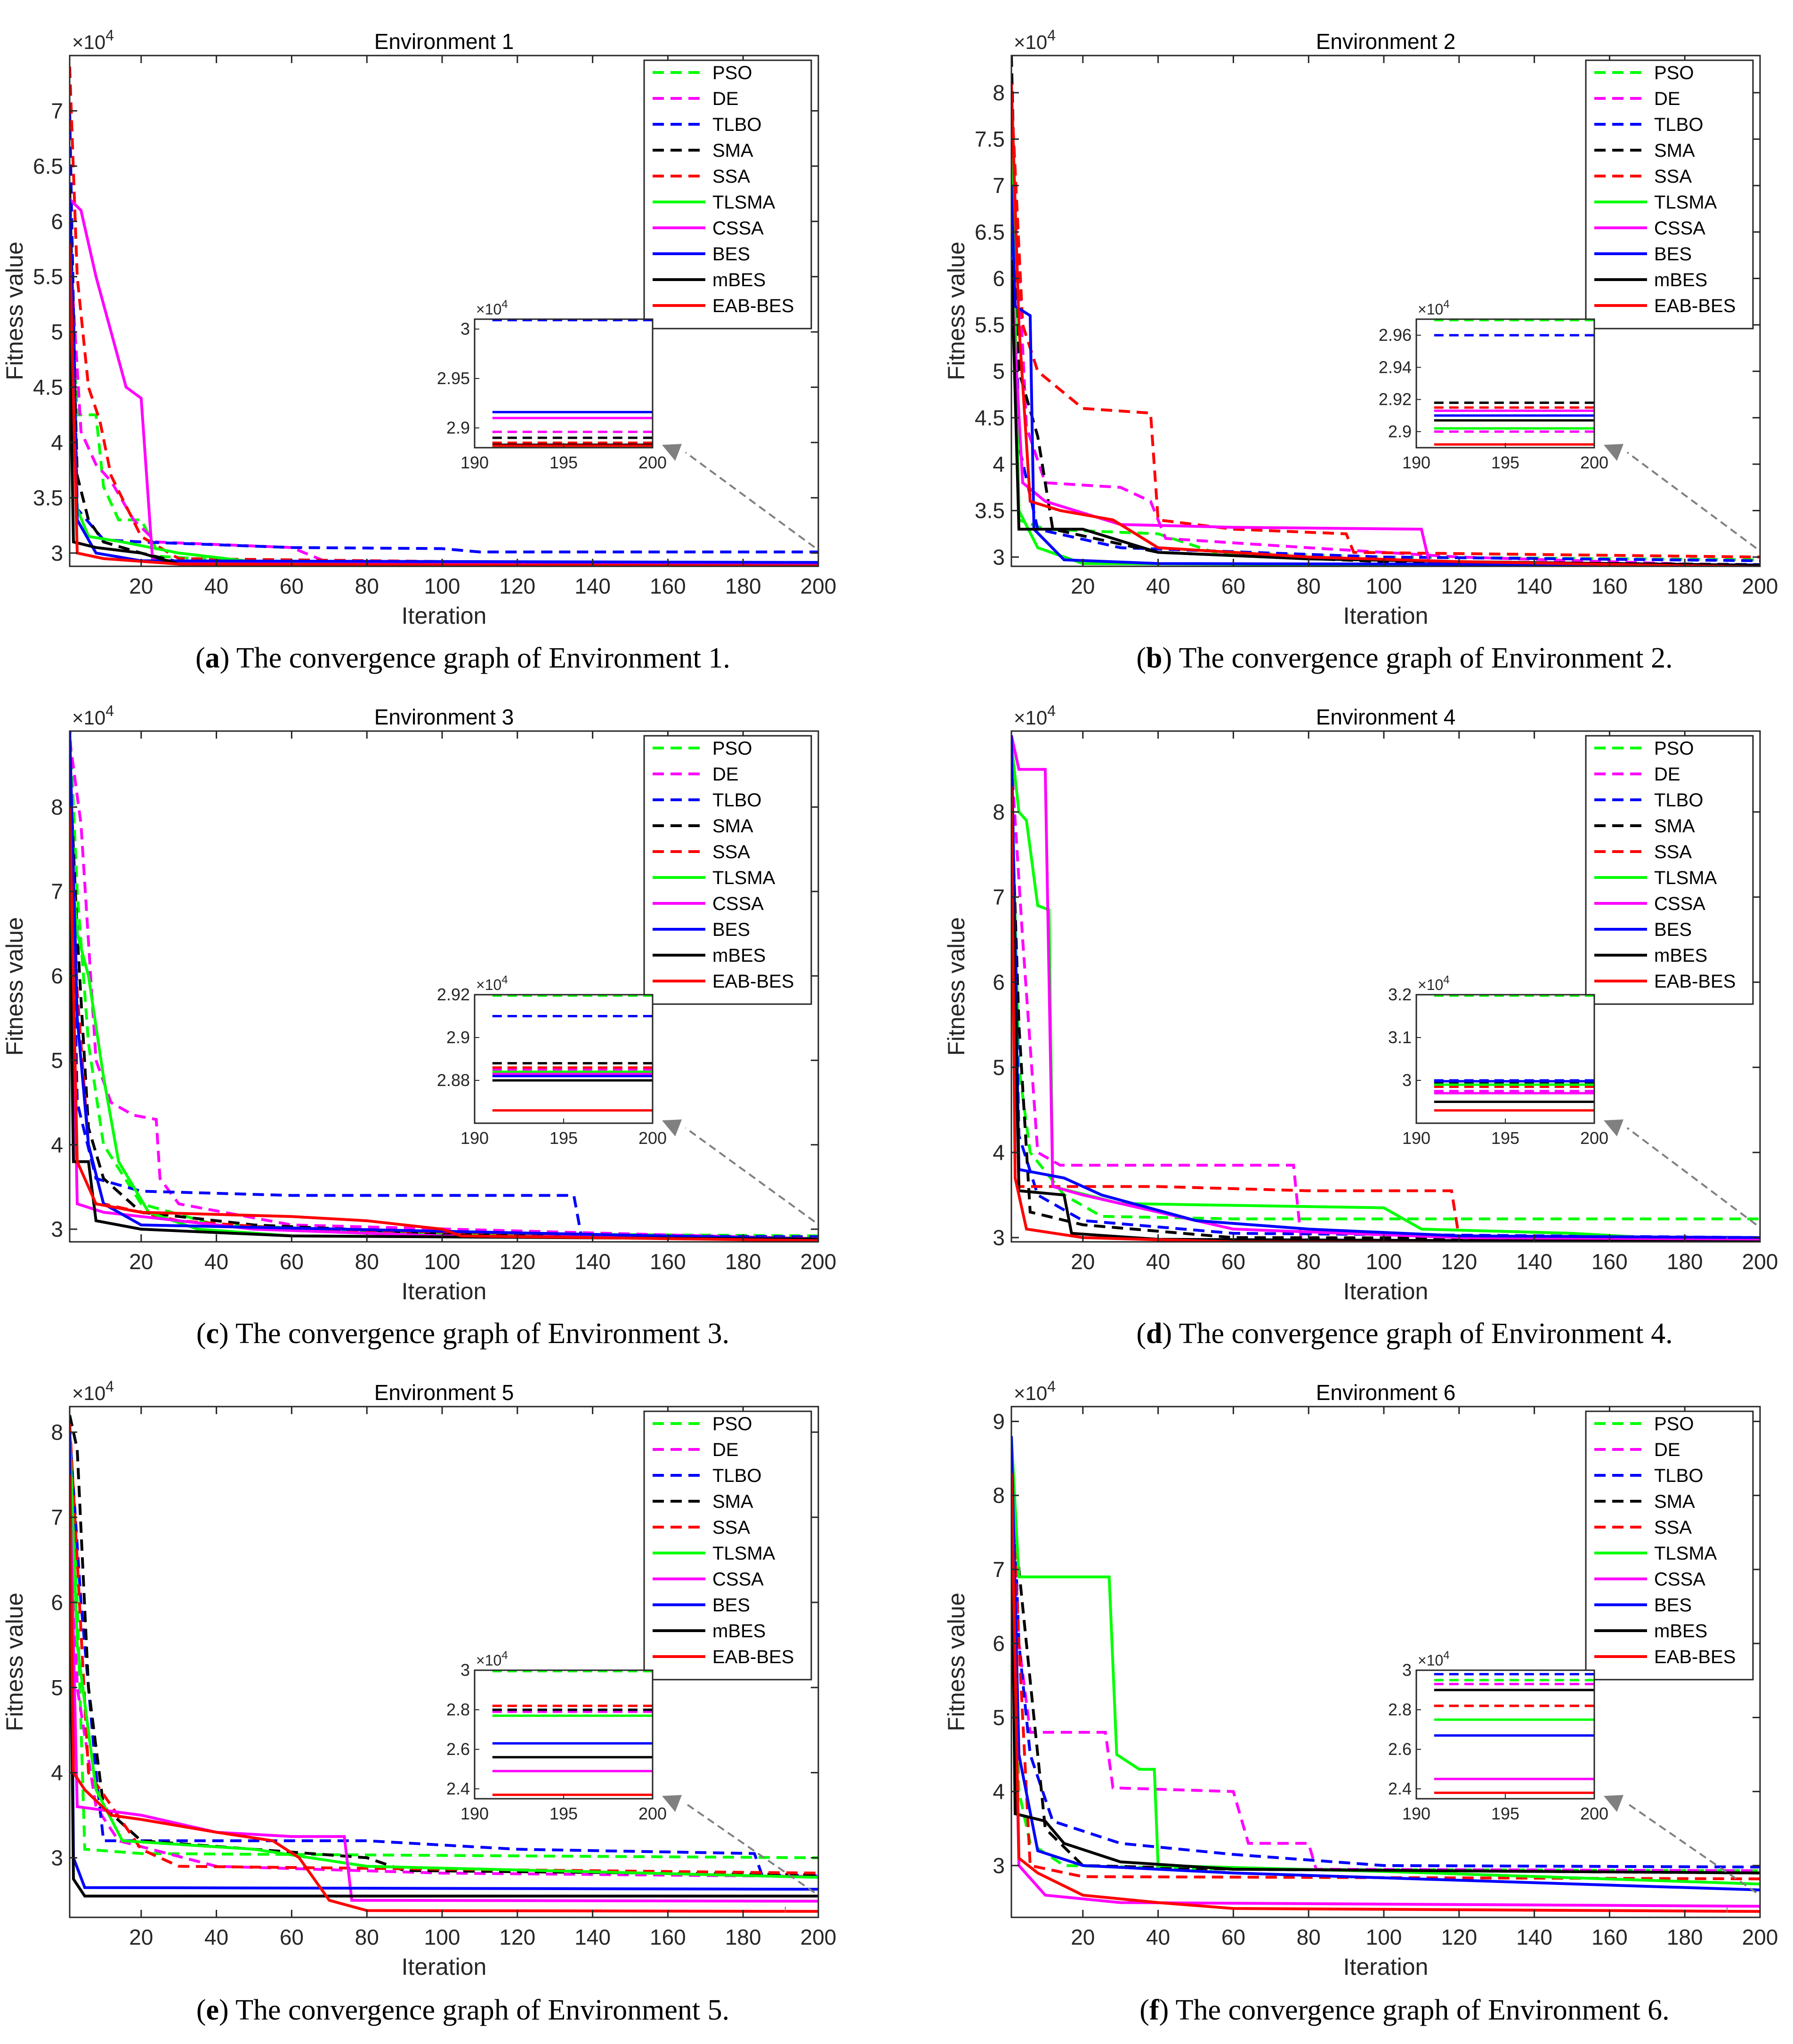 Image resolution: width=1793 pixels, height=2044 pixels. Describe the element at coordinates (444, 1688) in the screenshot. I see `series-line-cssa` at that location.